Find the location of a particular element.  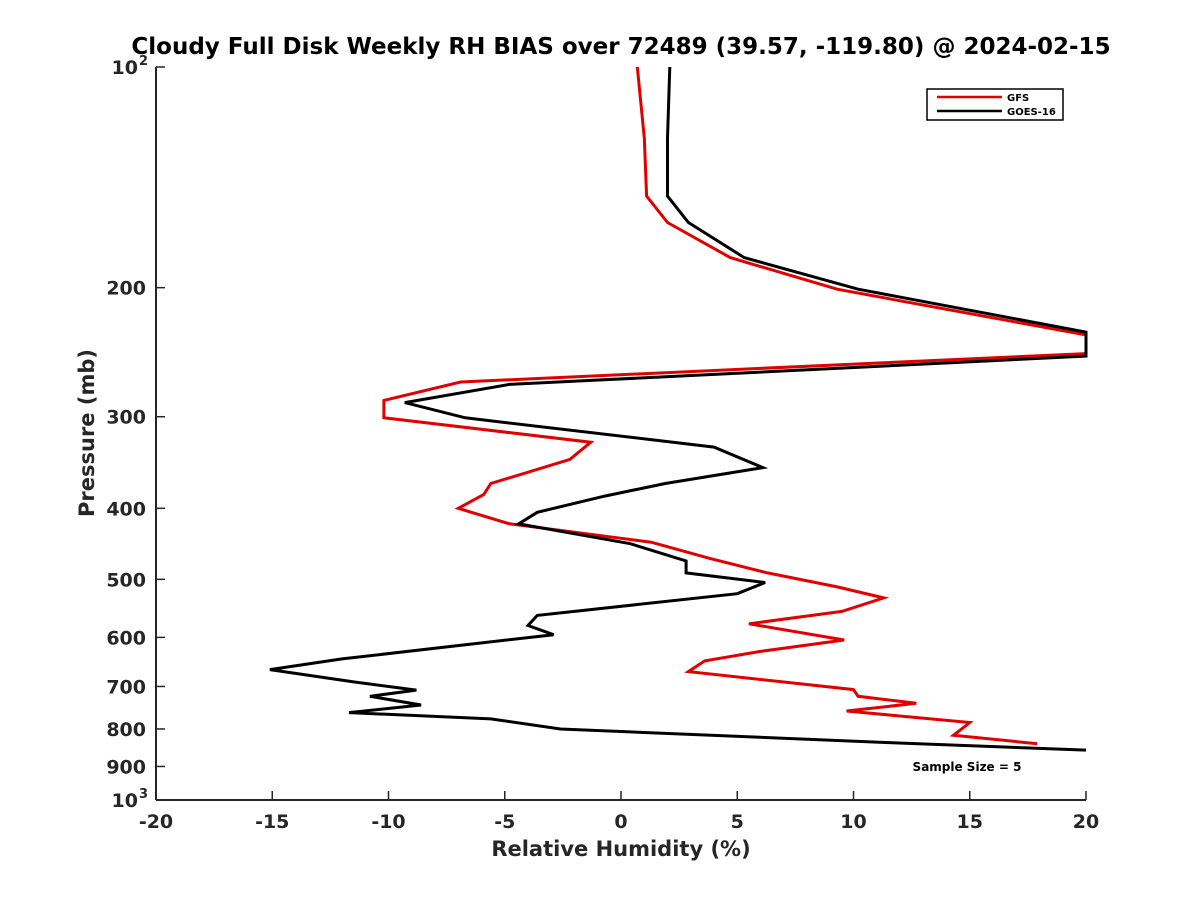

x-tick-label: 10 is located at coordinates (853, 822).